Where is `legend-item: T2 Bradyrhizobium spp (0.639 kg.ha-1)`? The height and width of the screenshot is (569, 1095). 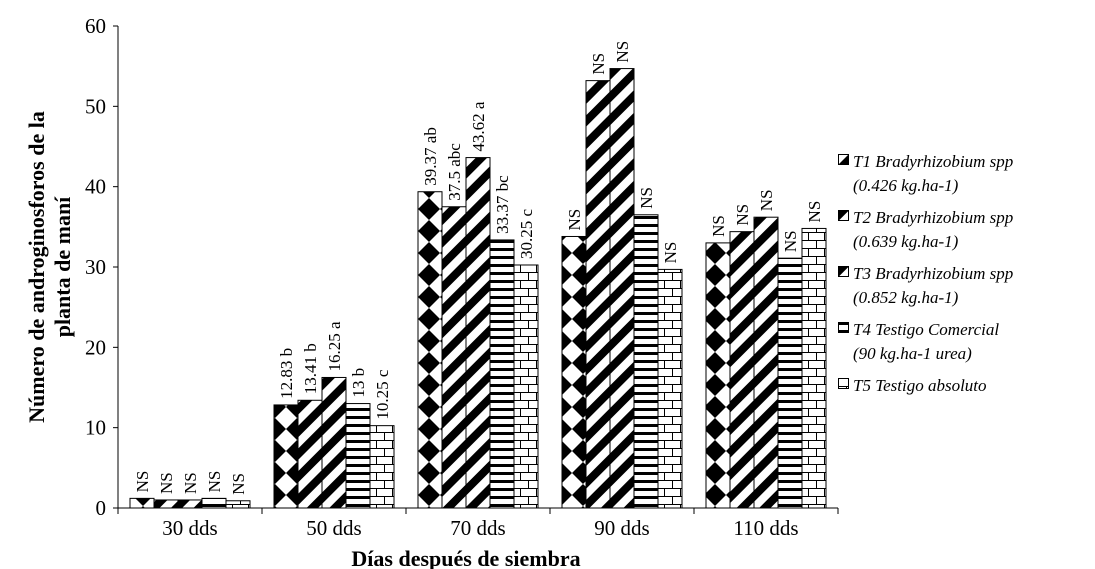
legend-item: T2 Bradyrhizobium spp (0.639 kg.ha-1) is located at coordinates (965, 230).